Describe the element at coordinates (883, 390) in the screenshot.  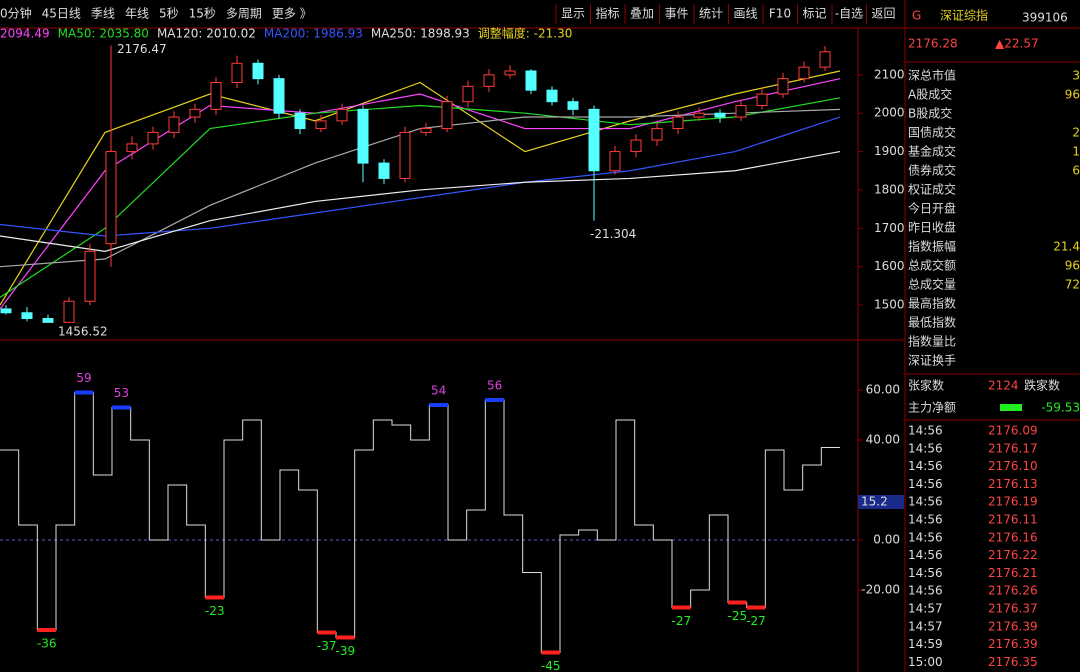
I see `y-tick-label: 60.00` at that location.